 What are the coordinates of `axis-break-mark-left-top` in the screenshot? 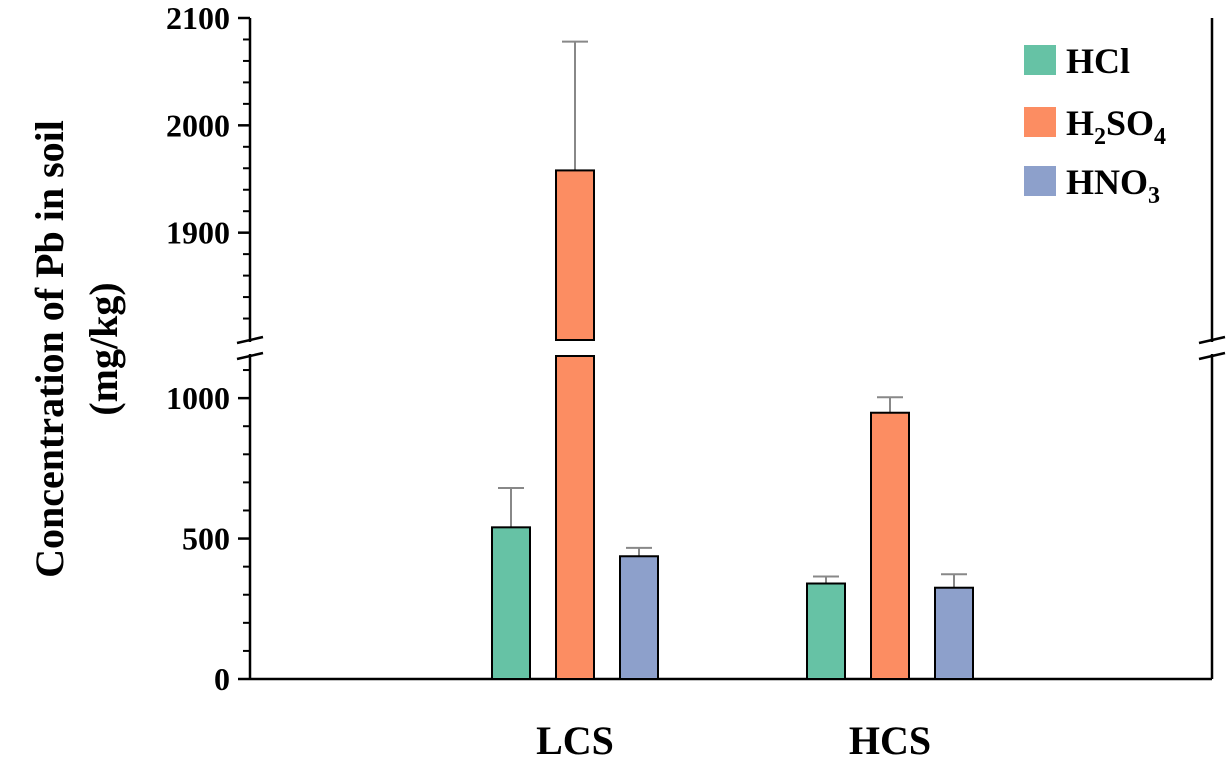 It's located at (250, 340).